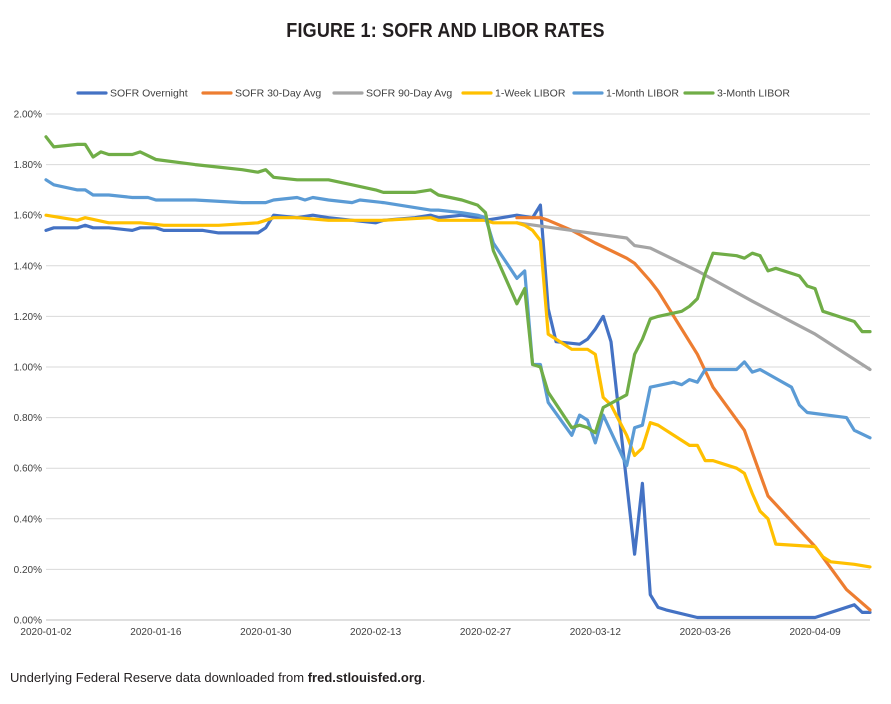 The image size is (891, 704). What do you see at coordinates (278, 94) in the screenshot?
I see `legend-label: SOFR 30-Day Avg` at bounding box center [278, 94].